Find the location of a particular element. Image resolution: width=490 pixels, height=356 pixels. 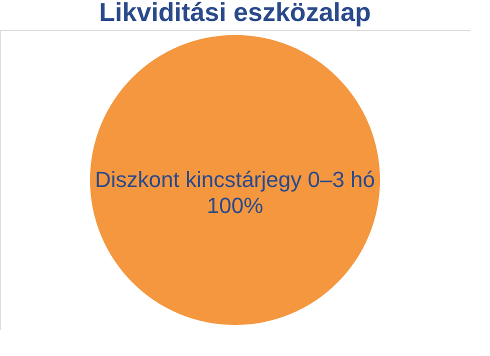

data-label: 100% is located at coordinates (235, 205).